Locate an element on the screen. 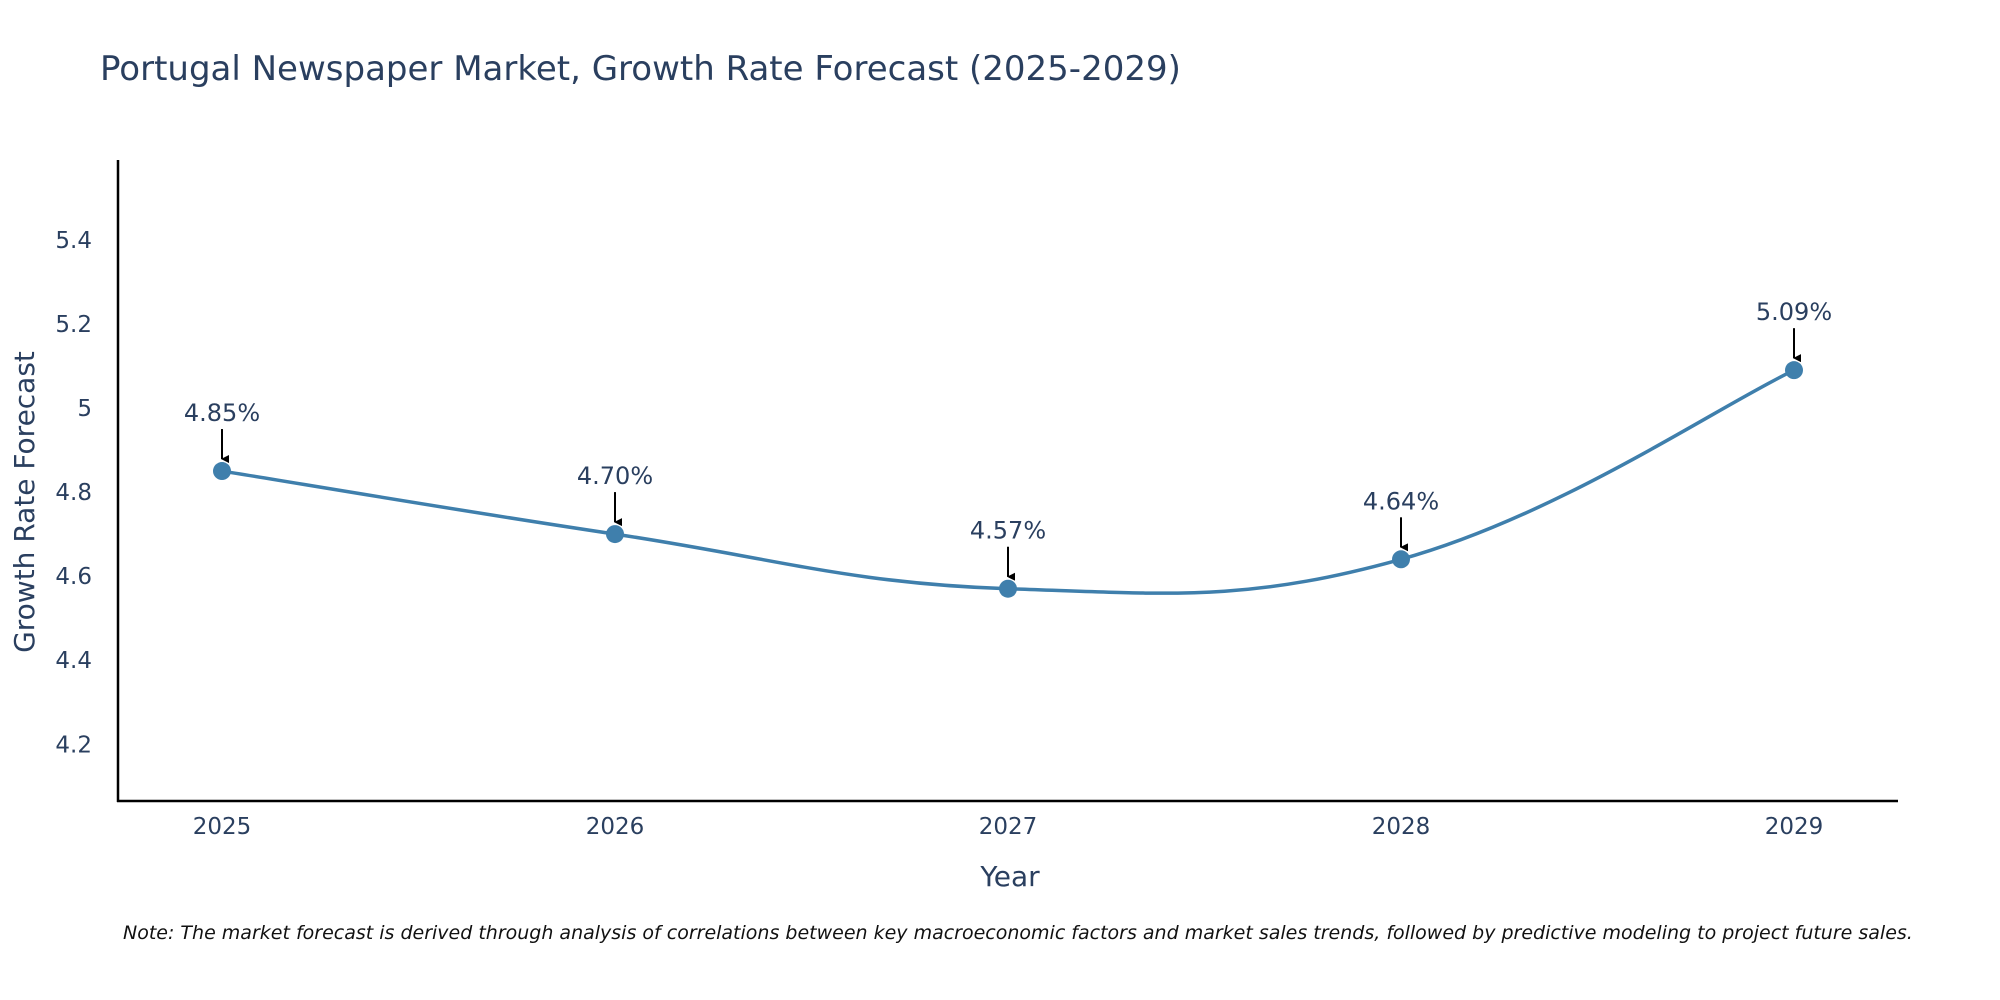 The image size is (2000, 1000). x-tick-label: 2026 is located at coordinates (615, 827).